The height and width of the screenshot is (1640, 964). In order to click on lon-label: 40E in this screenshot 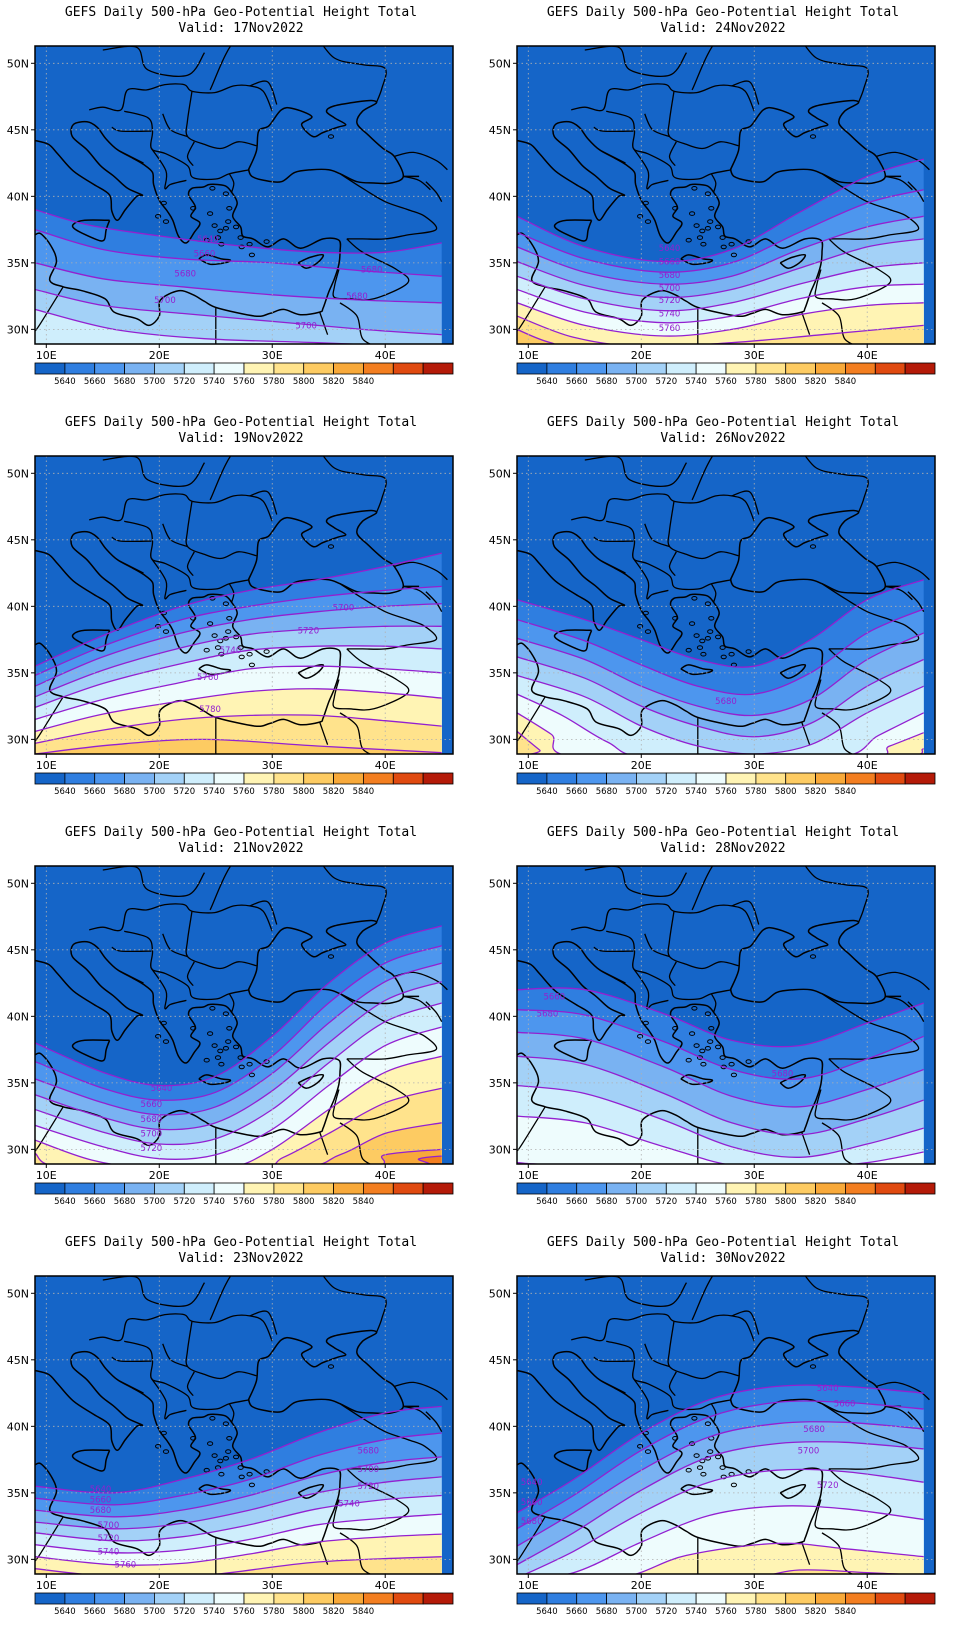, I will do `click(867, 1585)`.